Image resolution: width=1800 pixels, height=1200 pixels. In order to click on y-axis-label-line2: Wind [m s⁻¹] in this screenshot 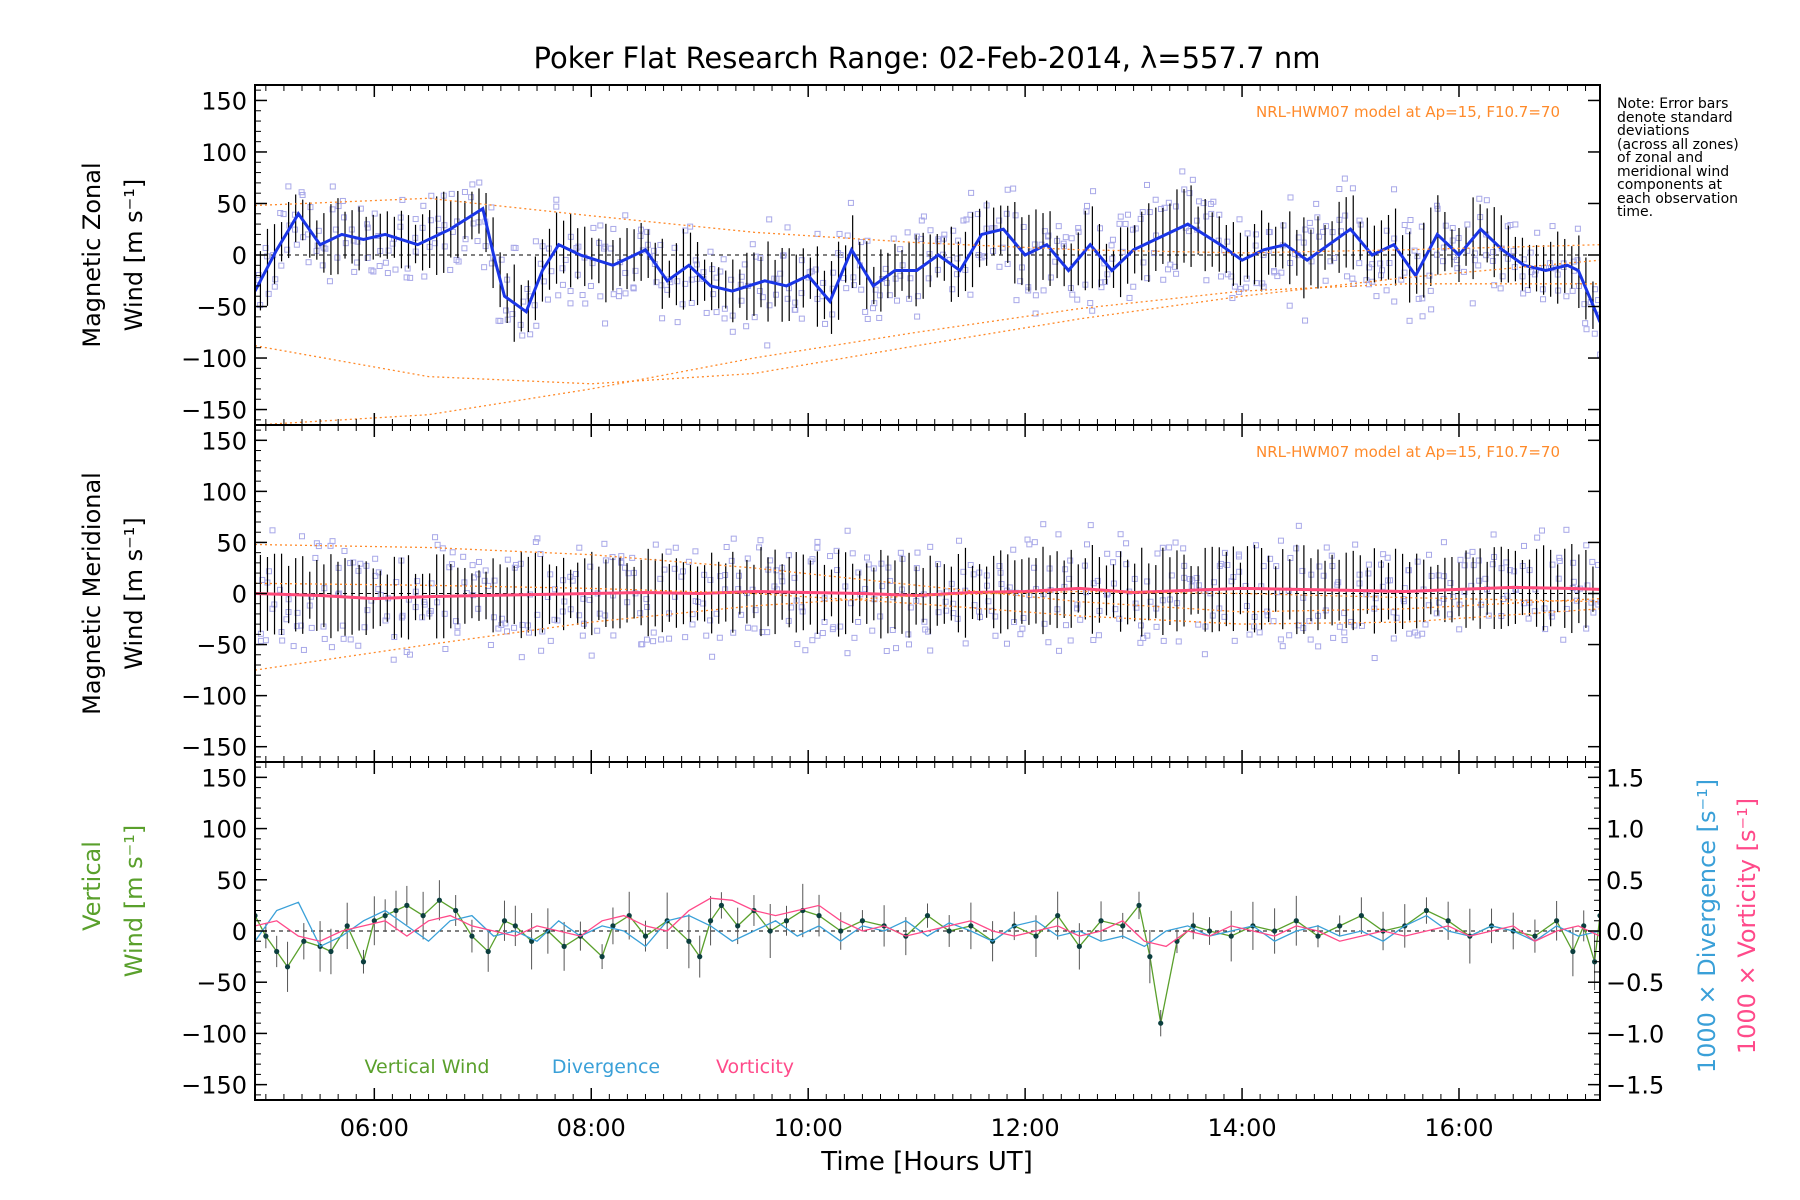, I will do `click(134, 255)`.